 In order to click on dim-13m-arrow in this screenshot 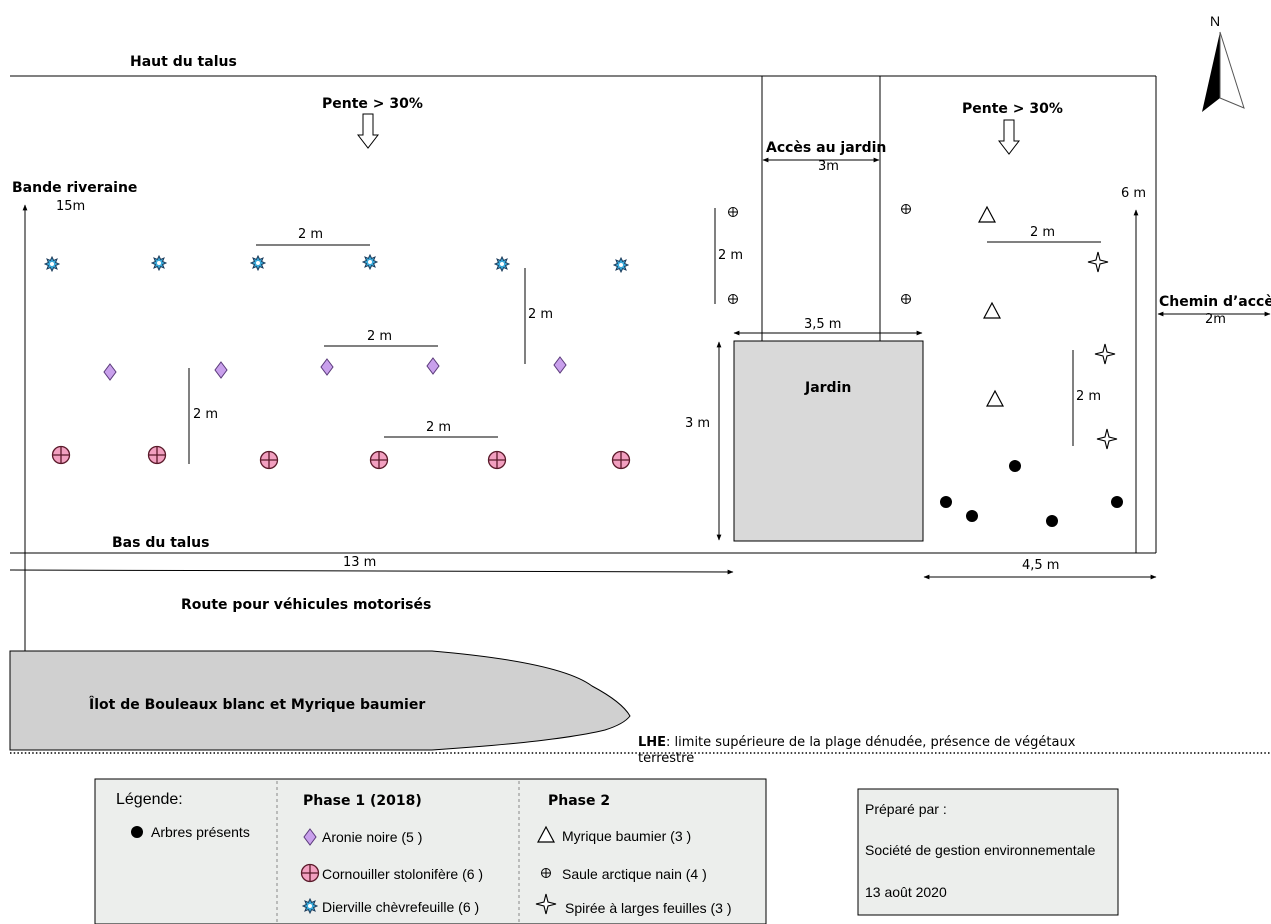, I will do `click(371, 572)`.